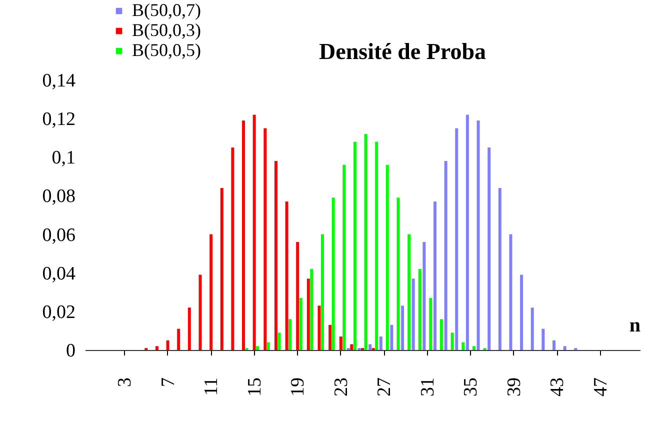 This screenshot has height=427, width=654. What do you see at coordinates (385, 387) in the screenshot?
I see `x-tick-label: 27` at bounding box center [385, 387].